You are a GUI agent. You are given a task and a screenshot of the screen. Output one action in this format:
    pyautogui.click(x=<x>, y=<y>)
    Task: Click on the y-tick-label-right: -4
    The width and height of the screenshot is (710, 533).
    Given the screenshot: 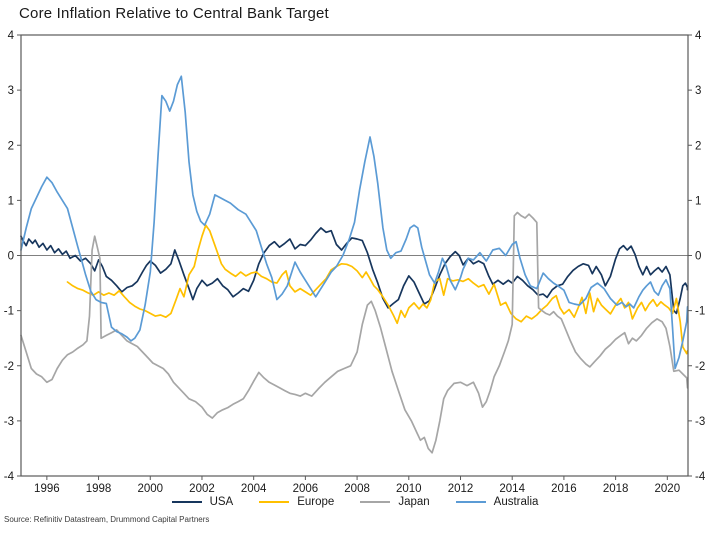 What is the action you would take?
    pyautogui.click(x=700, y=477)
    